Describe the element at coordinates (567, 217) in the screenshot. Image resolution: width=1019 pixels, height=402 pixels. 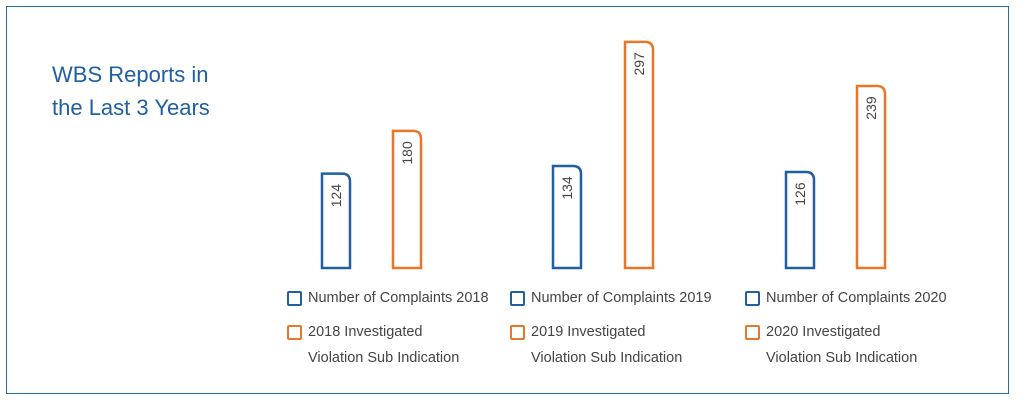
I see `bar-complaints-2019` at that location.